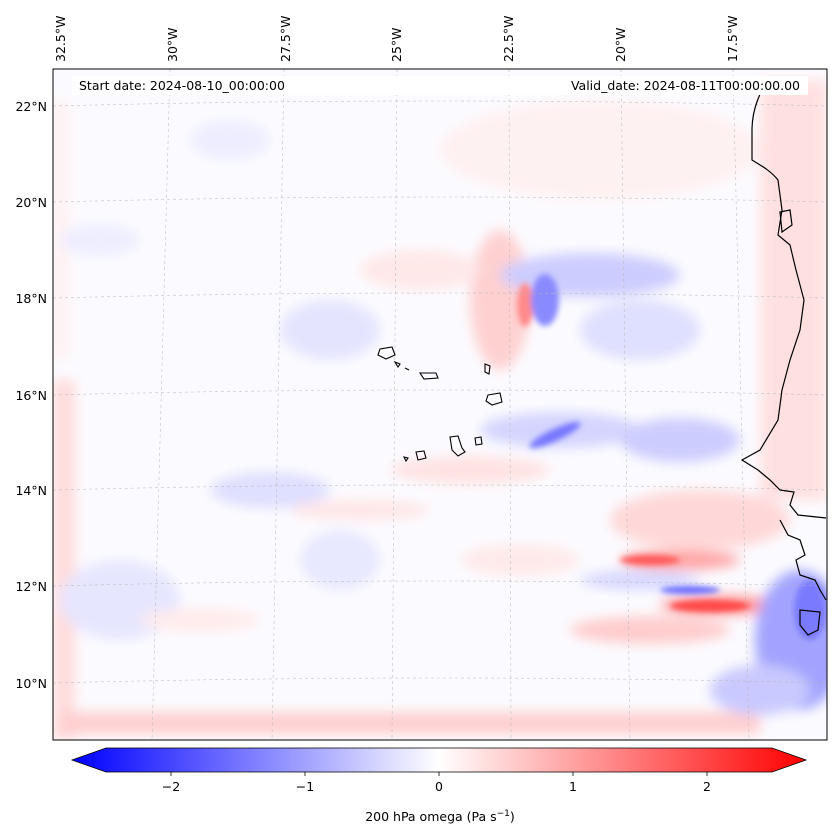  Describe the element at coordinates (439, 760) in the screenshot. I see `colorbar-bar` at that location.